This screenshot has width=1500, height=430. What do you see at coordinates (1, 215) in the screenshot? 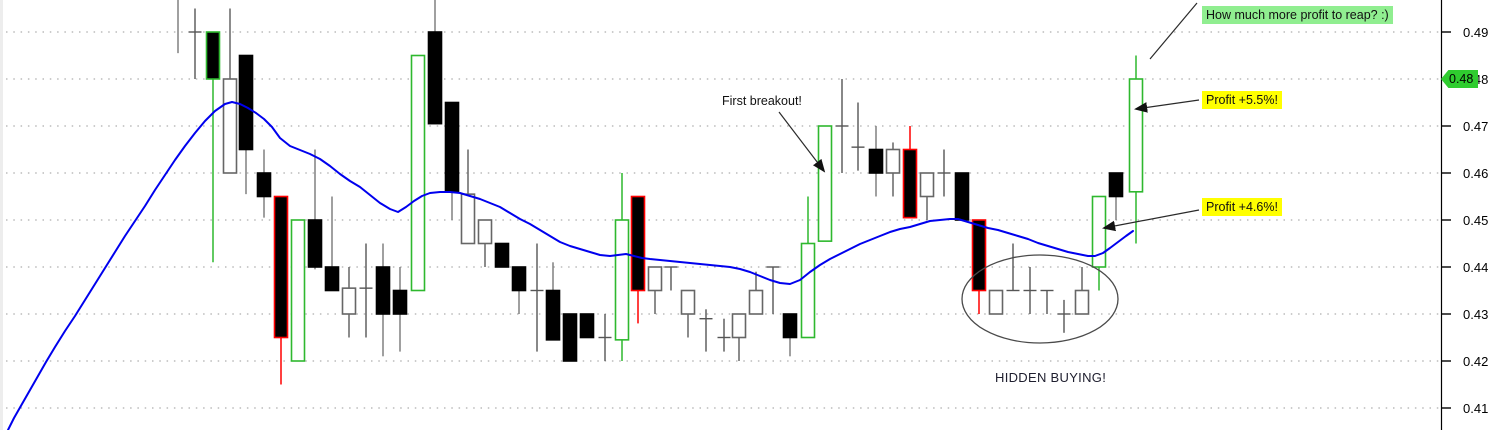
I see `window-edge` at bounding box center [1, 215].